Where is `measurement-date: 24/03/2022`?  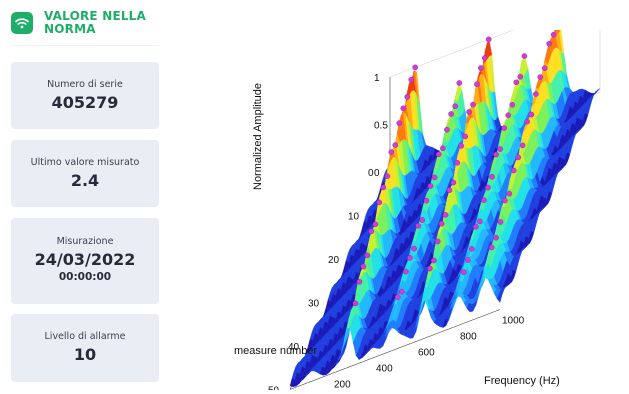 measurement-date: 24/03/2022 is located at coordinates (85, 259).